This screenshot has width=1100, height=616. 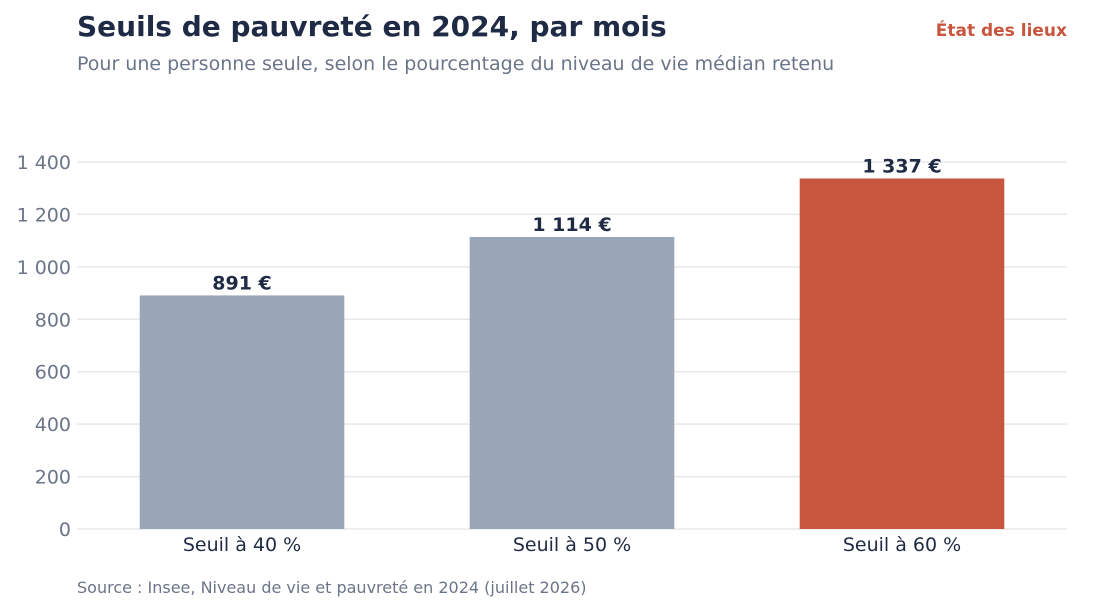 What do you see at coordinates (44, 346) in the screenshot?
I see `axis-layer: 0 200 400 600 800 1 000 1 200 1 400` at bounding box center [44, 346].